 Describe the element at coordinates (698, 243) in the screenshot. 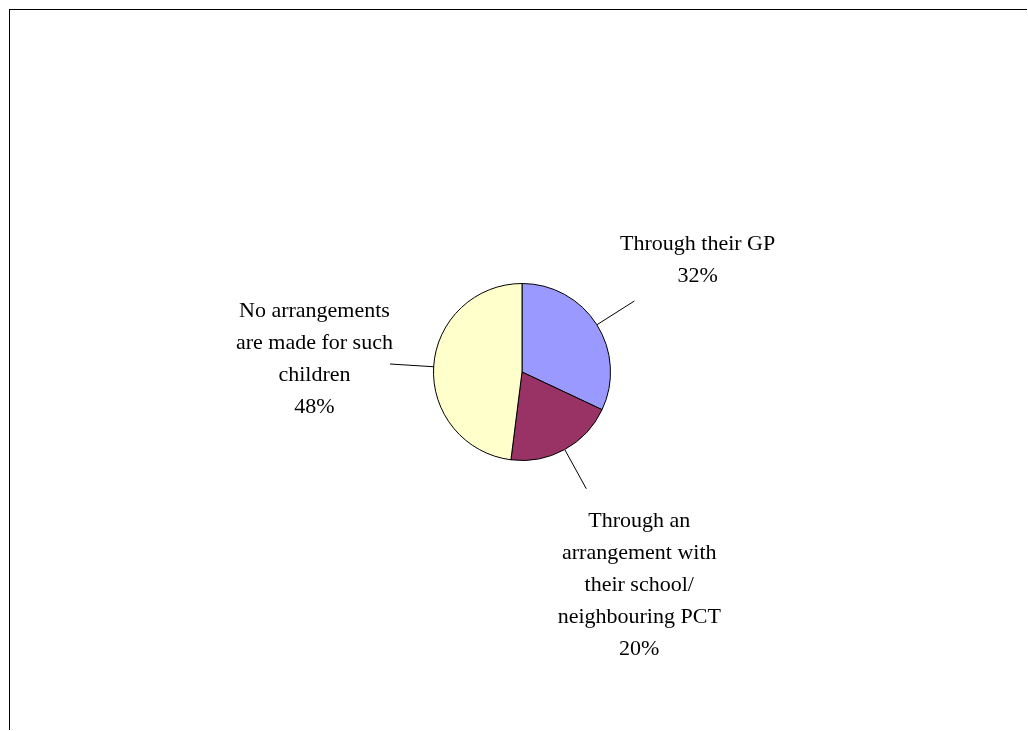

I see `slice-label: Through their GP` at that location.